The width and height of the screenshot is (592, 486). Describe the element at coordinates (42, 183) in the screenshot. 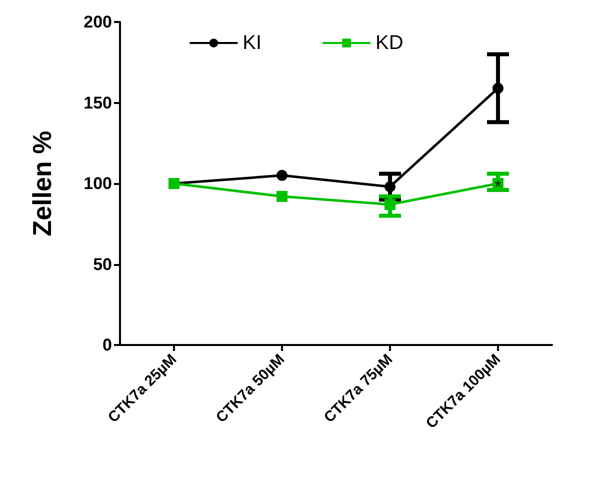

I see `y-axis-title: Zellen %` at that location.